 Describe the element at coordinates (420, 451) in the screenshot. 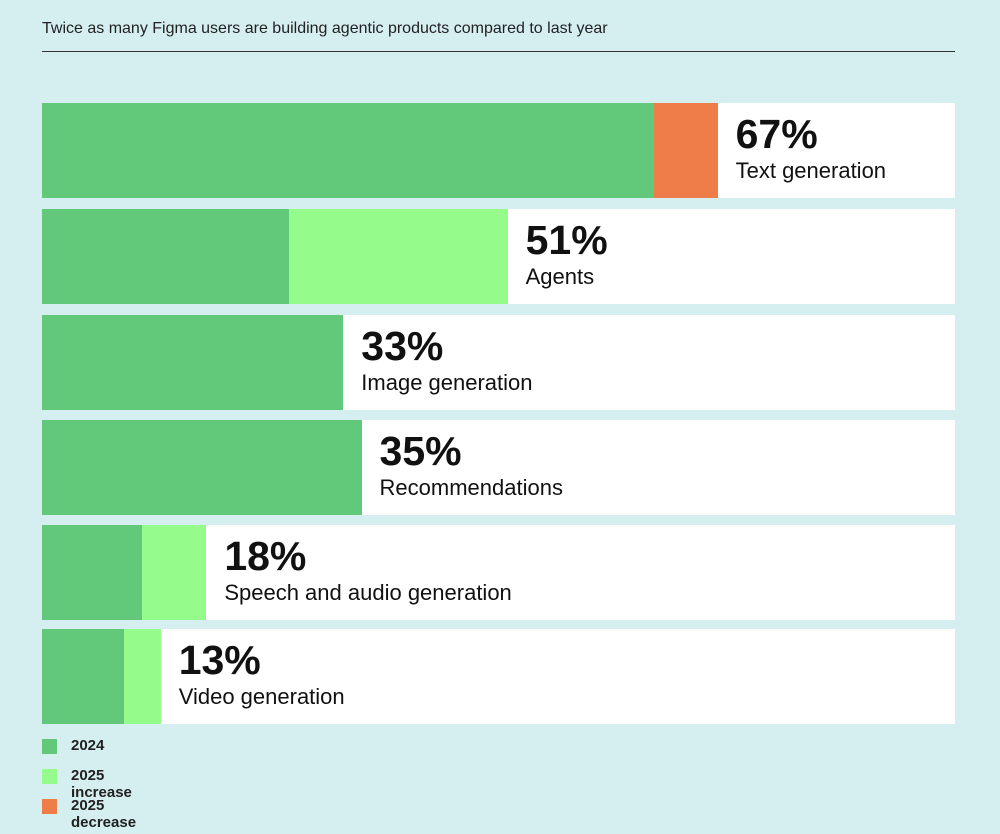

I see `value-label: 35%` at that location.